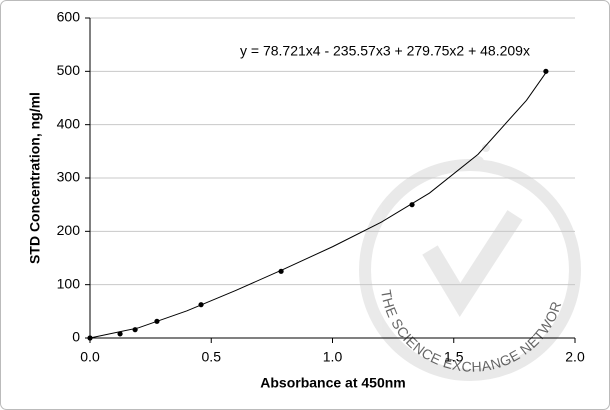 Image resolution: width=610 pixels, height=410 pixels. I want to click on y-tick-label: 100, so click(69, 283).